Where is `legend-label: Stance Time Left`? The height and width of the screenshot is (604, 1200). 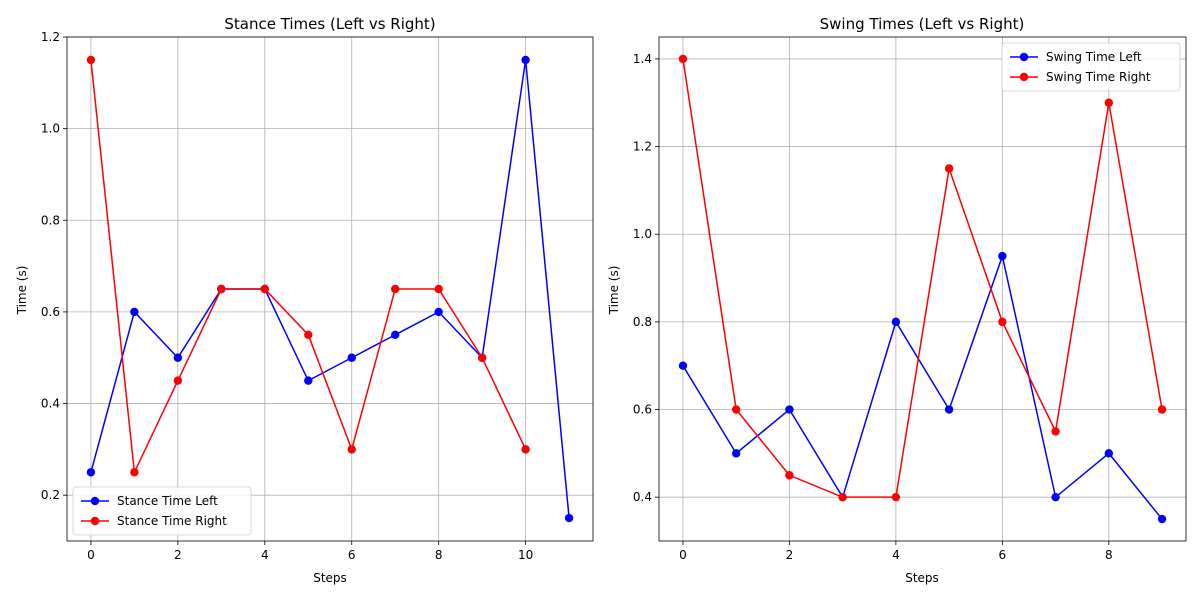
legend-label: Stance Time Left is located at coordinates (167, 501).